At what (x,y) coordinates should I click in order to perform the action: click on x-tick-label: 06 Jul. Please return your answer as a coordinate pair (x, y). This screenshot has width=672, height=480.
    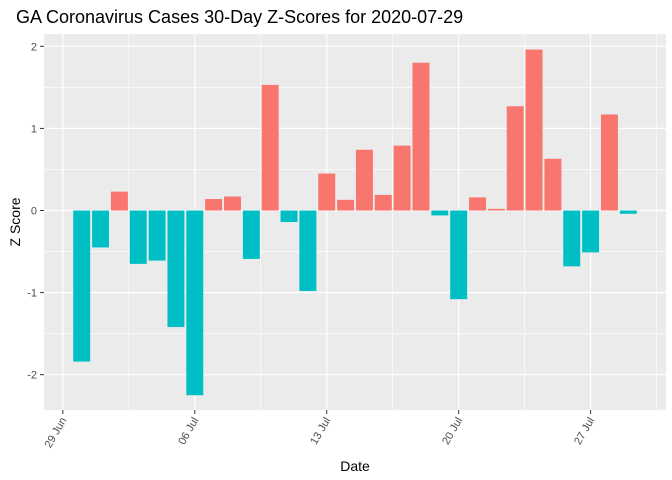
    Looking at the image, I should click on (188, 431).